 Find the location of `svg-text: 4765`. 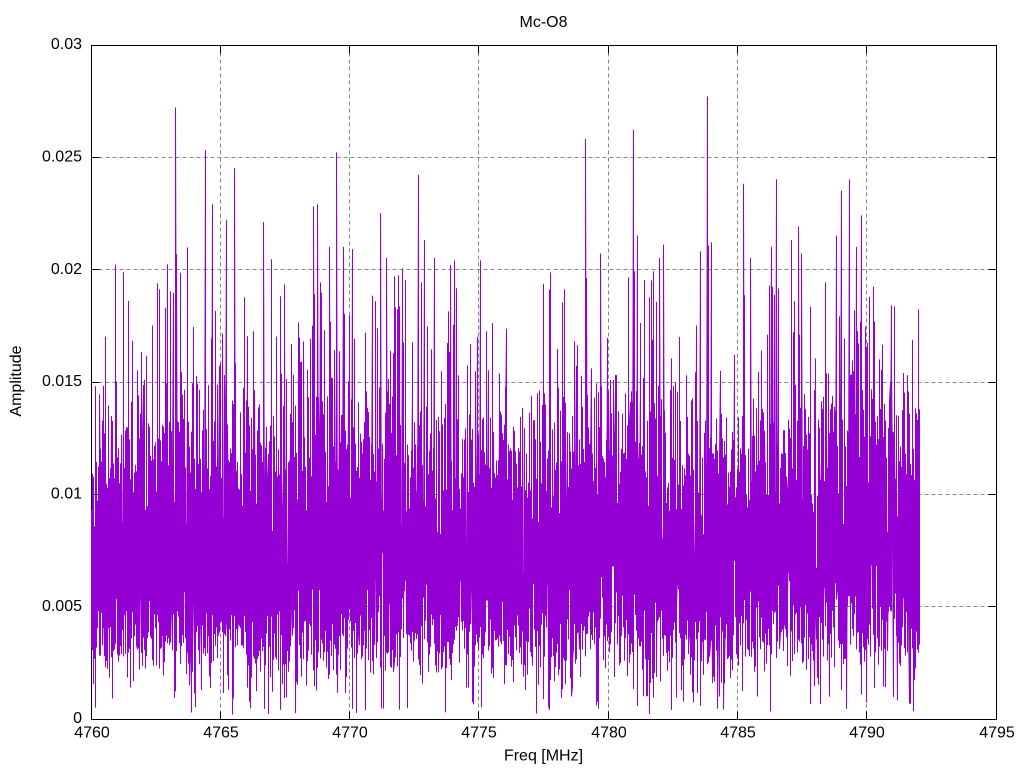

svg-text: 4765 is located at coordinates (221, 733).